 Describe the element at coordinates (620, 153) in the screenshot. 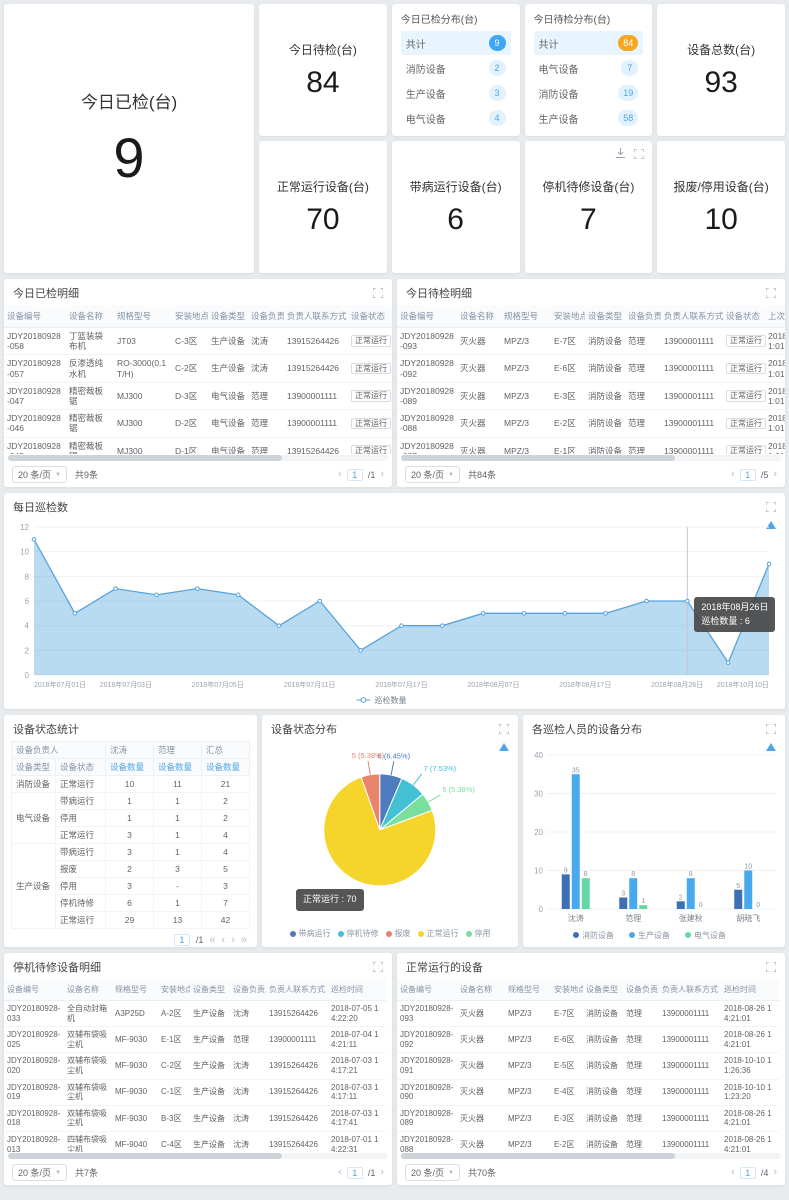

I see `download-icon` at that location.